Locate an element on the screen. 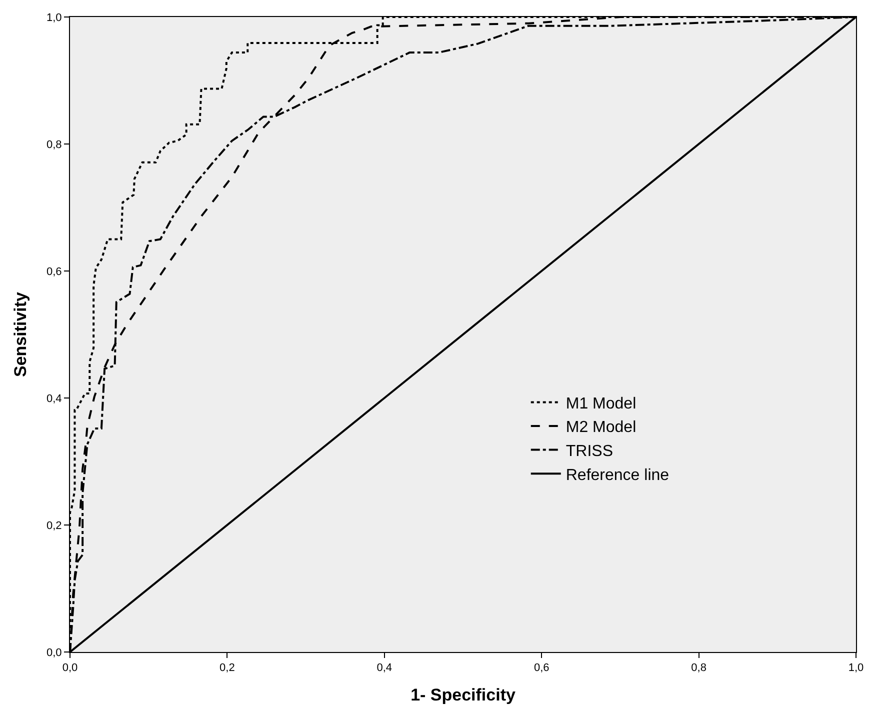  x-tick-label: 0,0 is located at coordinates (70, 668).